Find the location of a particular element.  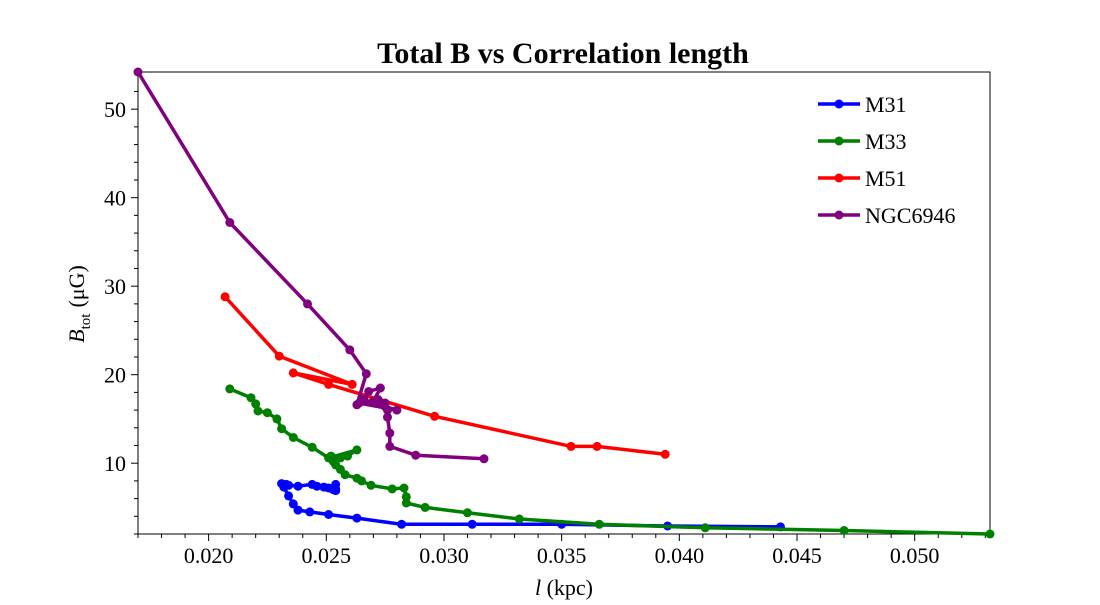

y-axis-ticks: 10 20 30 40 50 is located at coordinates (121, 304).